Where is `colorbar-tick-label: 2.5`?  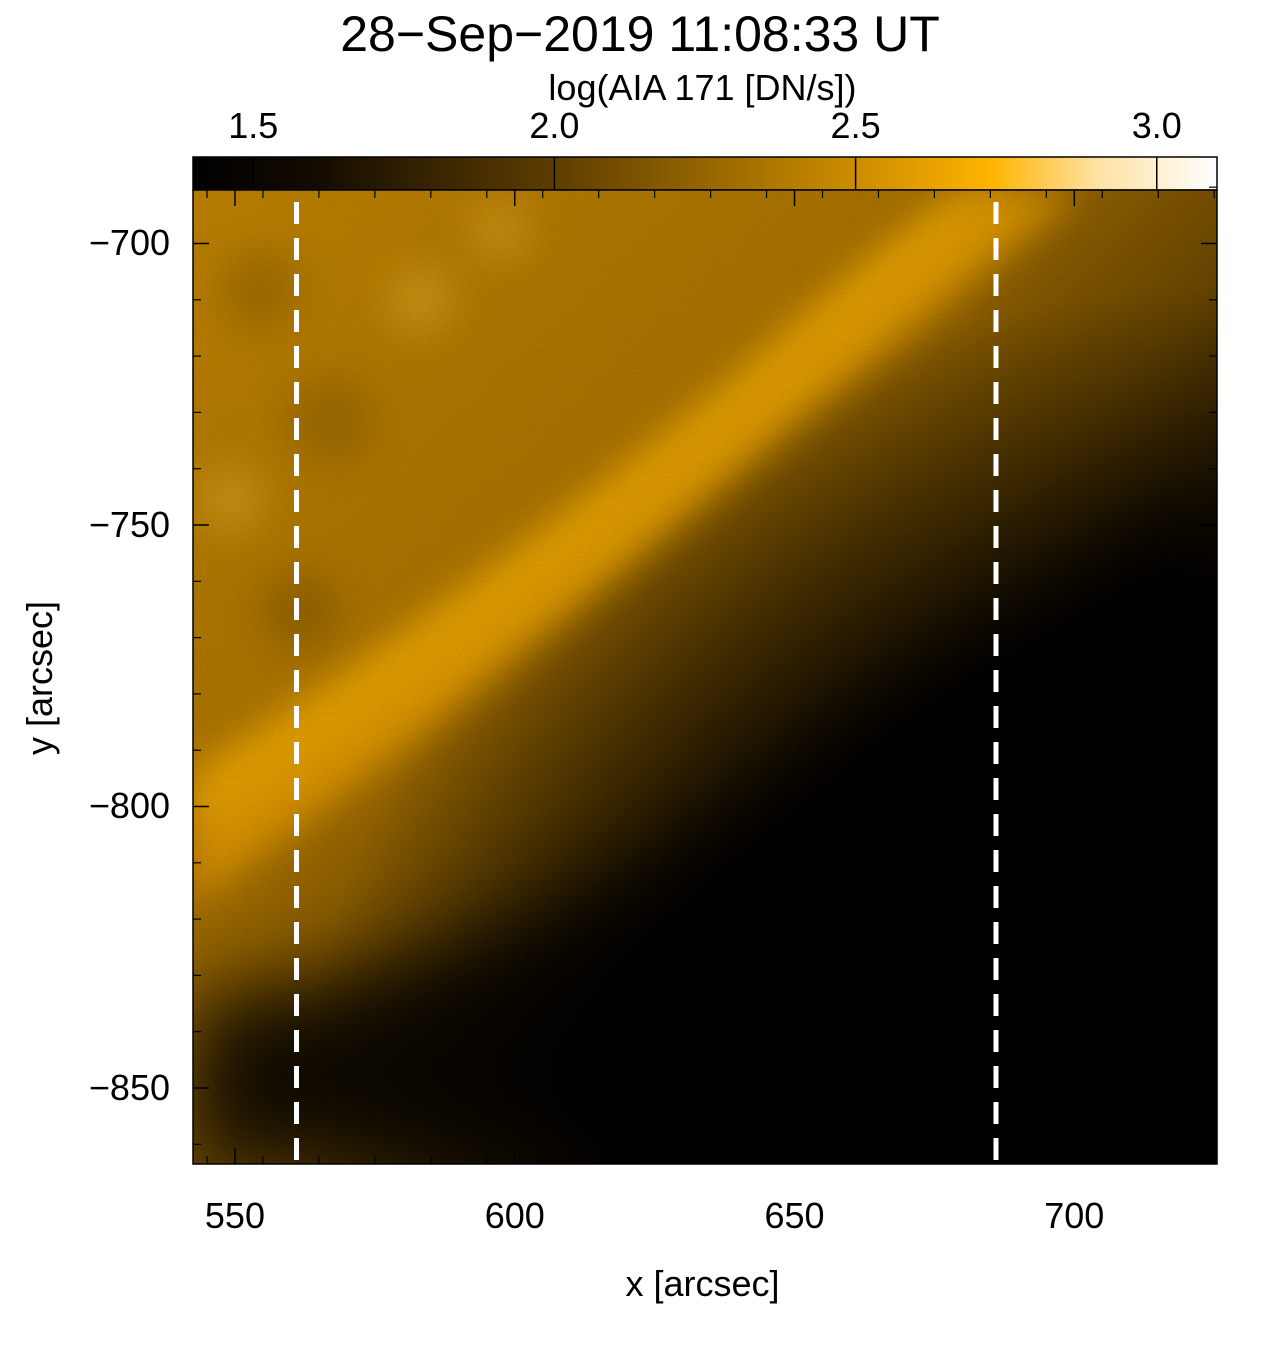 colorbar-tick-label: 2.5 is located at coordinates (855, 125).